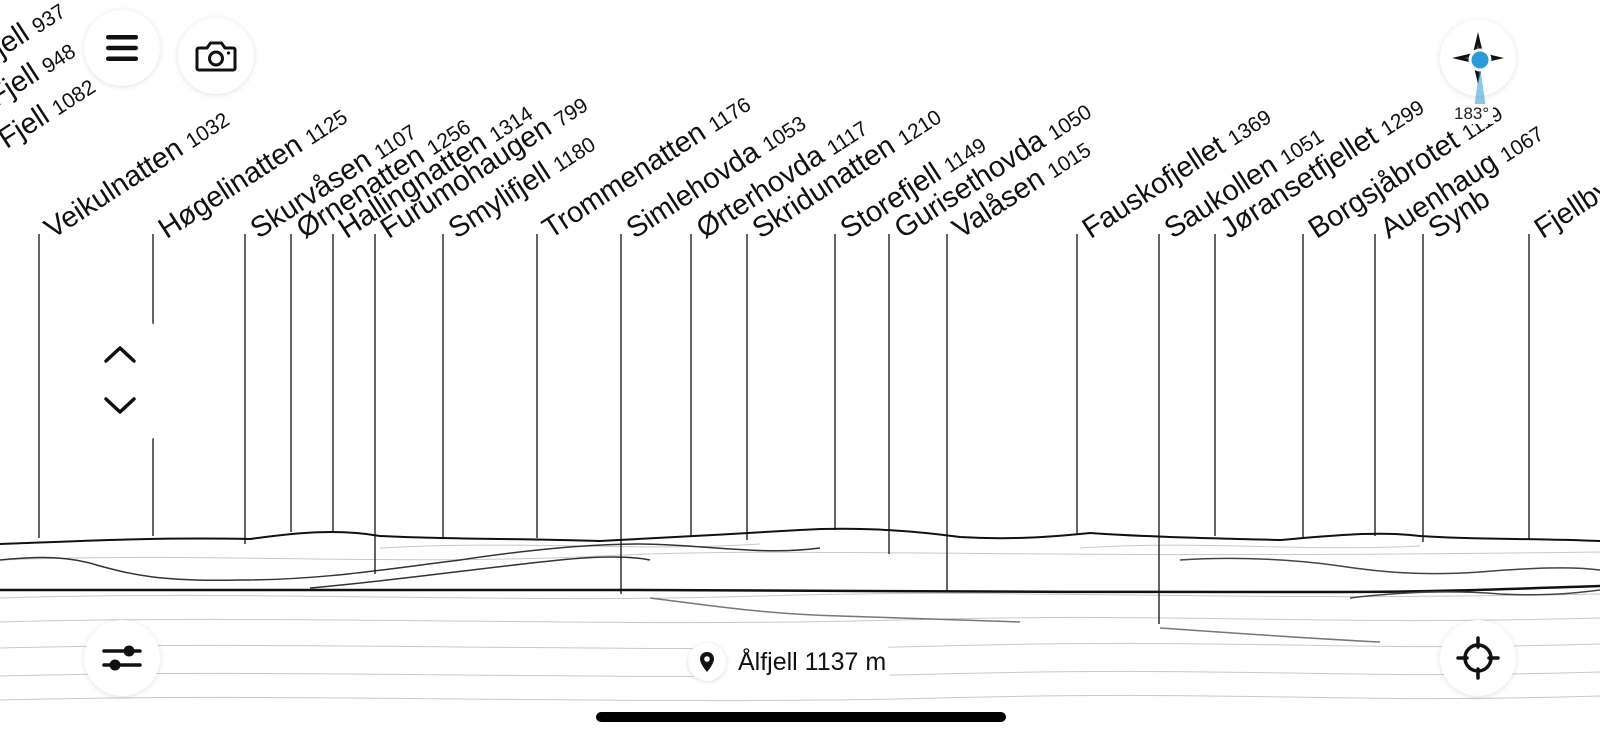  I want to click on chevron-down-icon, so click(120, 405).